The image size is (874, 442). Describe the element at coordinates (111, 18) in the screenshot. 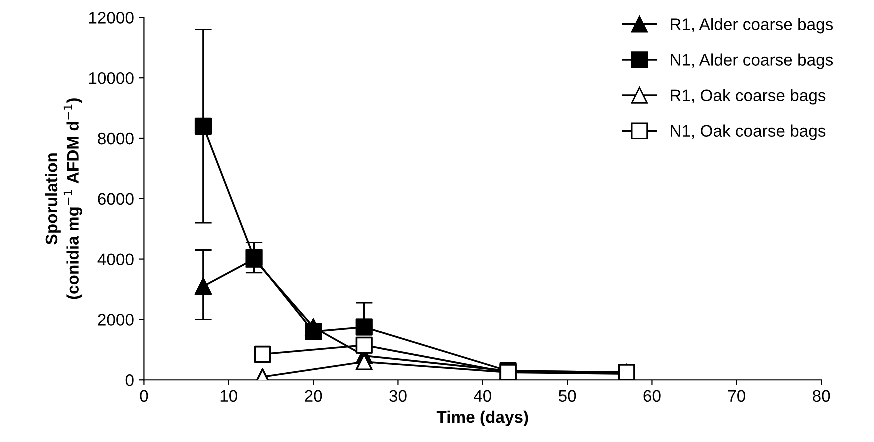

I see `y-tick-label: 12000` at that location.